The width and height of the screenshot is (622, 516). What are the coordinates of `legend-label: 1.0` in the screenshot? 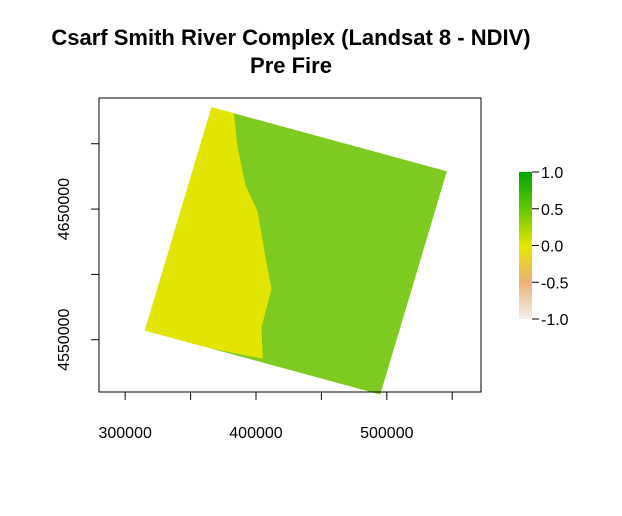 It's located at (552, 173).